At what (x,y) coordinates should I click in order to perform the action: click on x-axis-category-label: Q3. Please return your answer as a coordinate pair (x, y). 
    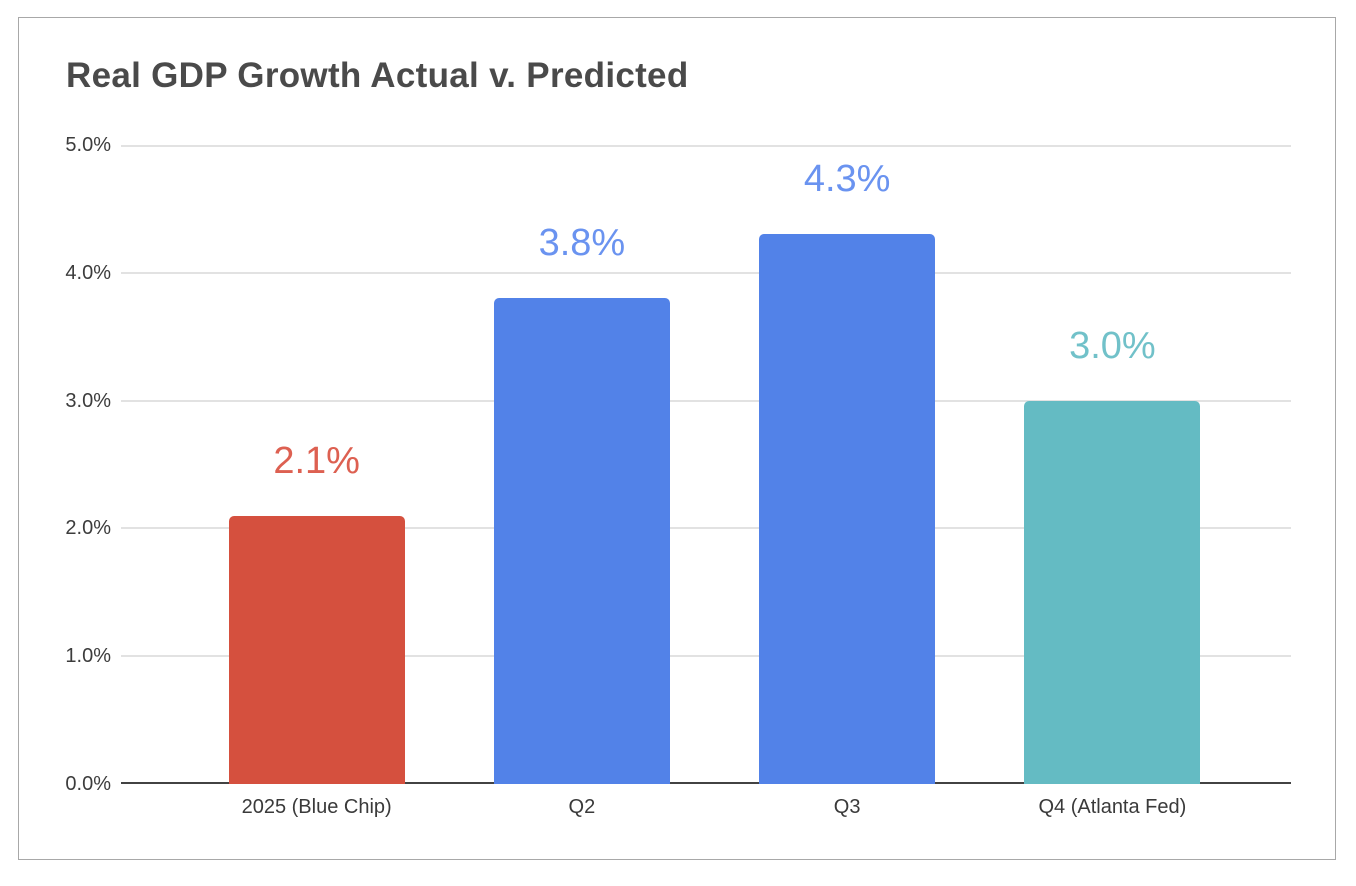
    Looking at the image, I should click on (847, 807).